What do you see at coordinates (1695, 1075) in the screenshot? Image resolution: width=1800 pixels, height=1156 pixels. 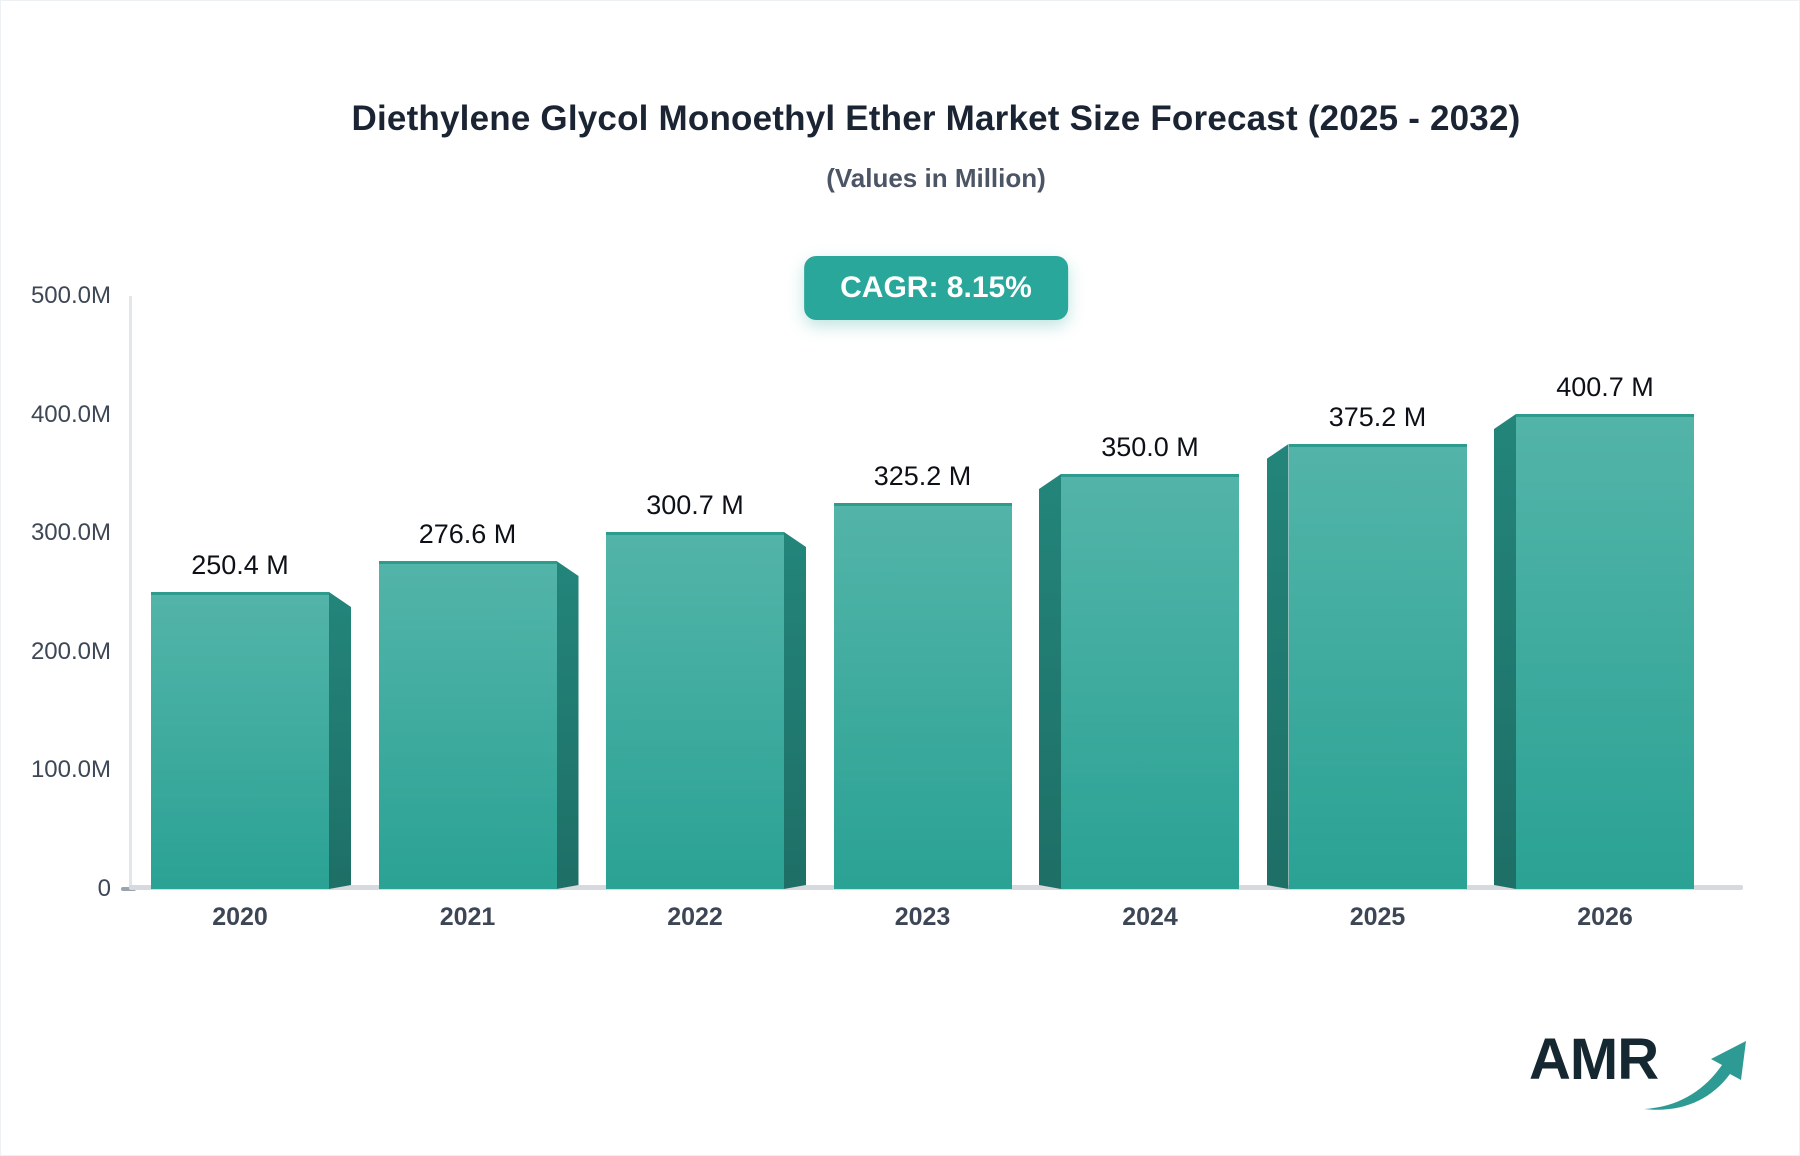 I see `trend-arrow-icon` at bounding box center [1695, 1075].